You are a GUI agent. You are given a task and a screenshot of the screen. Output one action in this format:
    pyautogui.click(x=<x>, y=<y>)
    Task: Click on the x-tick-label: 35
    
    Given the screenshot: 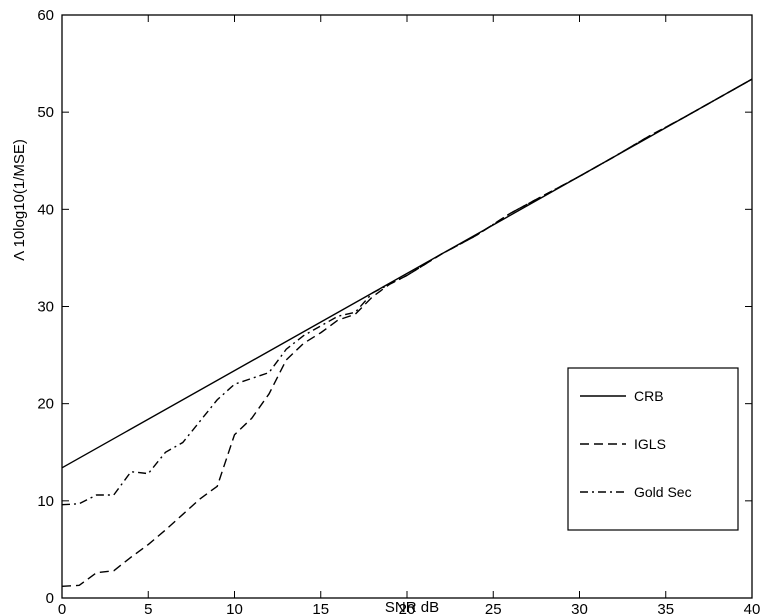 What is the action you would take?
    pyautogui.click(x=665, y=608)
    